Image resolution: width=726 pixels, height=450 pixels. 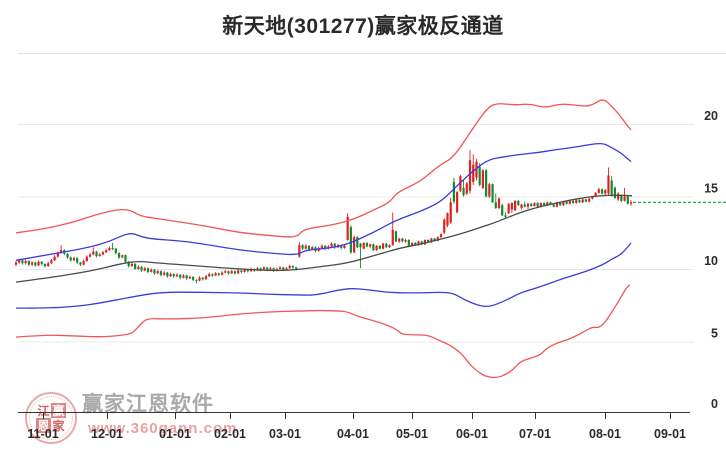 What do you see at coordinates (363, 26) in the screenshot?
I see `chart-title: 新天地(301277)赢家极反通道` at bounding box center [363, 26].